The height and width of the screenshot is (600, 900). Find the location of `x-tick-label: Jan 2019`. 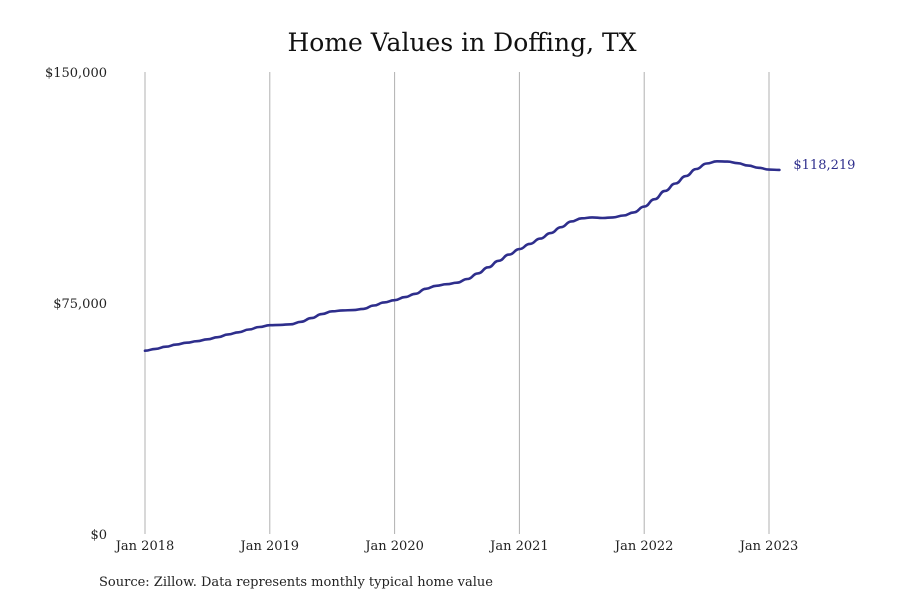

x-tick-label: Jan 2019 is located at coordinates (269, 546).